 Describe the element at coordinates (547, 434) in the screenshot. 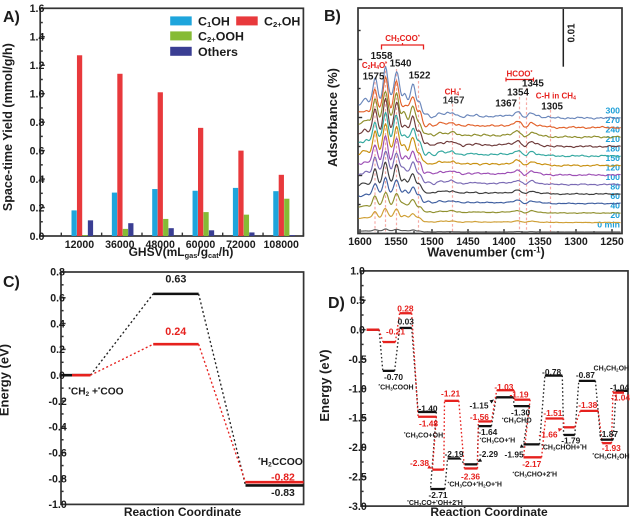

I see `svg-text: -1.66` at that location.